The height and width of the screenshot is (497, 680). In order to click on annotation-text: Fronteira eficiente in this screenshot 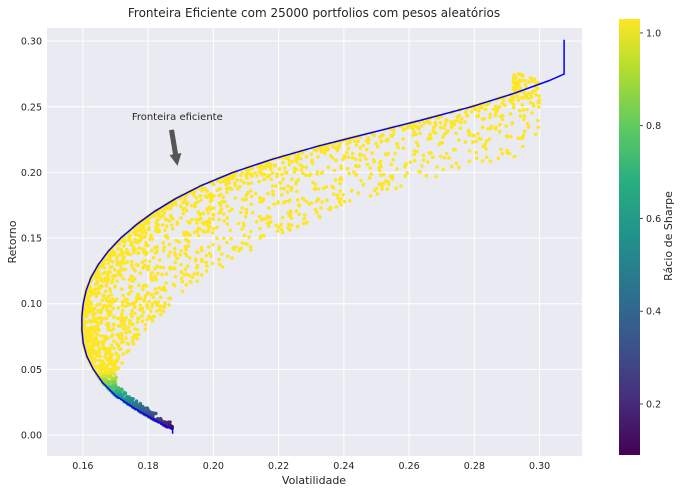, I will do `click(177, 117)`.